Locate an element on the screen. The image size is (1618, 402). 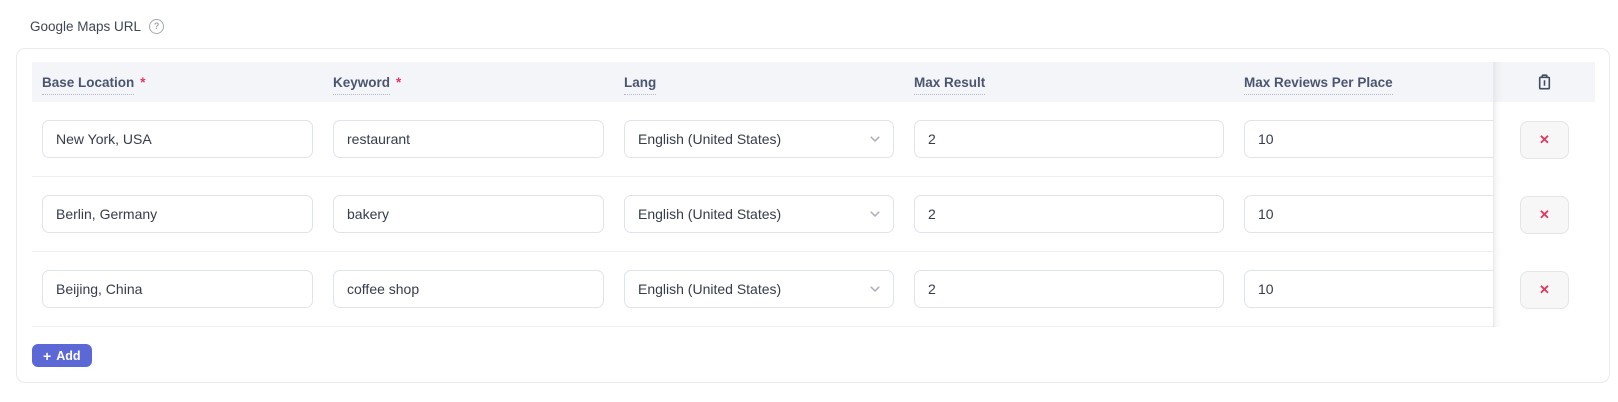
help-icon: ? is located at coordinates (157, 26).